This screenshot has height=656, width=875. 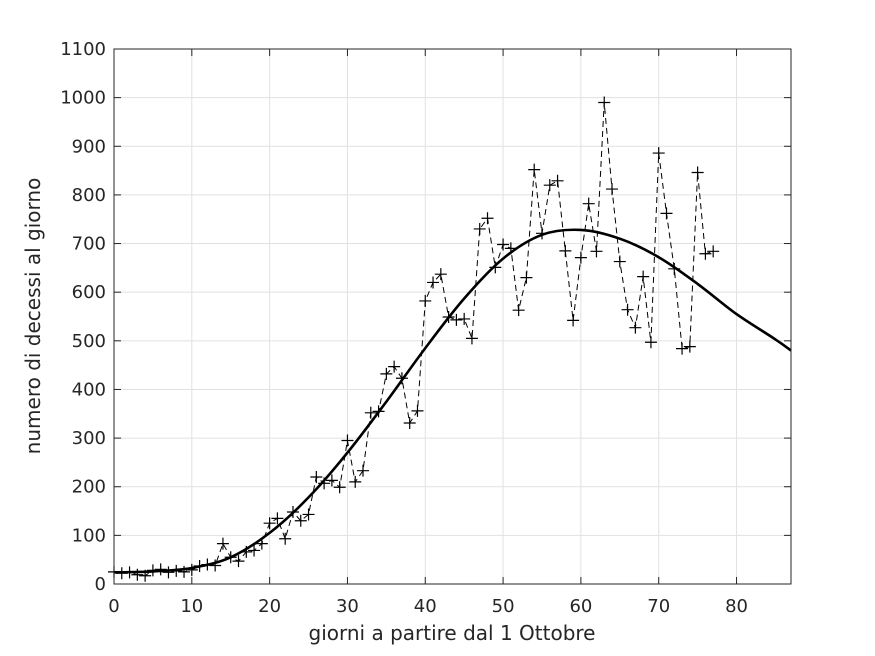 What do you see at coordinates (503, 606) in the screenshot?
I see `x-tick-label: 50` at bounding box center [503, 606].